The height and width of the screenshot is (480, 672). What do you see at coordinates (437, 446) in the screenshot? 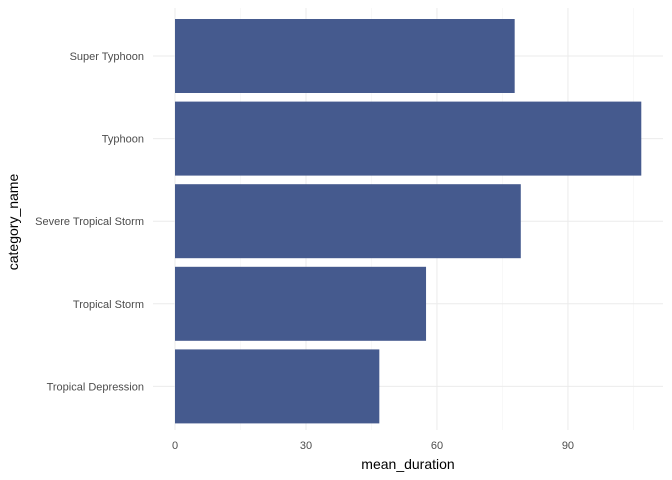
I see `x-tick-label: 60` at bounding box center [437, 446].